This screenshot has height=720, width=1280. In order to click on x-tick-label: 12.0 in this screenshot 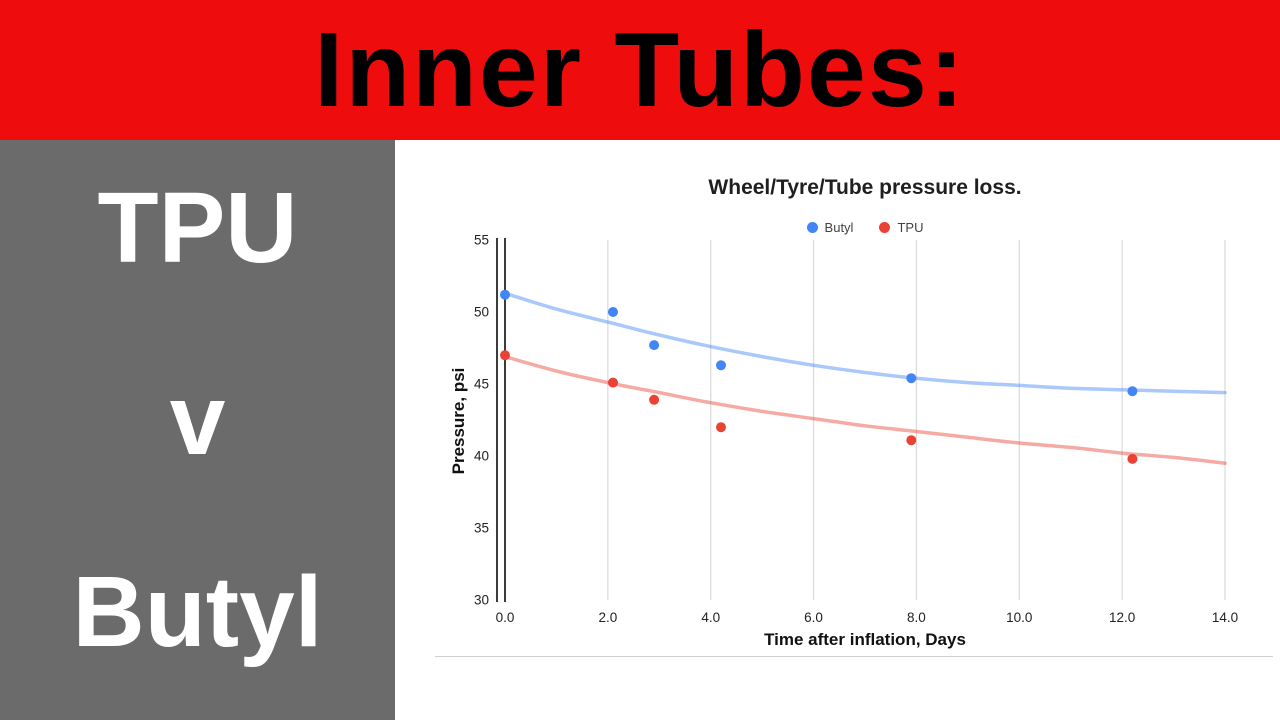, I will do `click(1122, 617)`.